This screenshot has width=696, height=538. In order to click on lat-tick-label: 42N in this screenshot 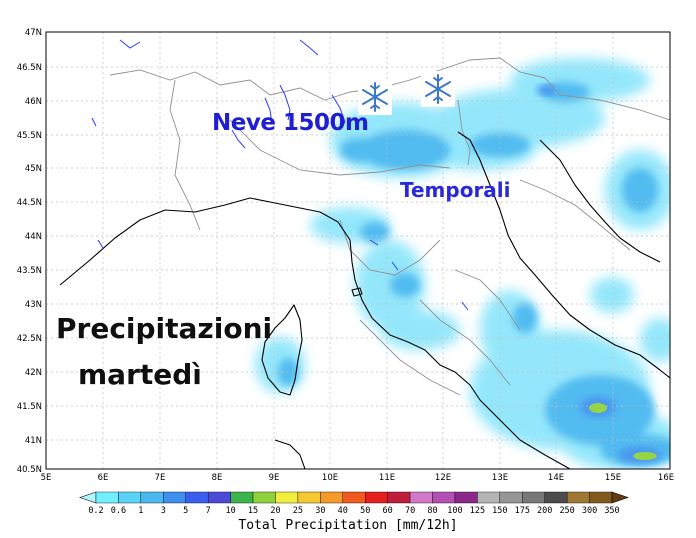, I will do `click(33, 373)`.